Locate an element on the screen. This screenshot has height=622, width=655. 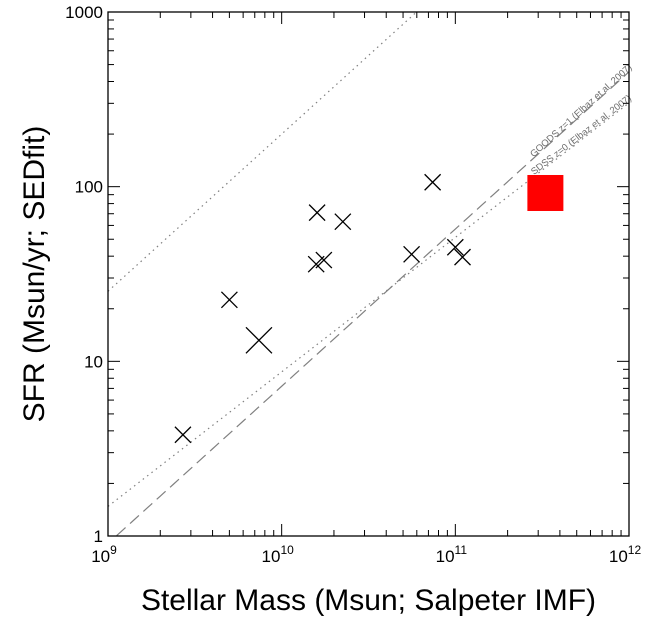
x-axis-title: Stellar Mass (Msun; Salpeter IMF) is located at coordinates (368, 600).